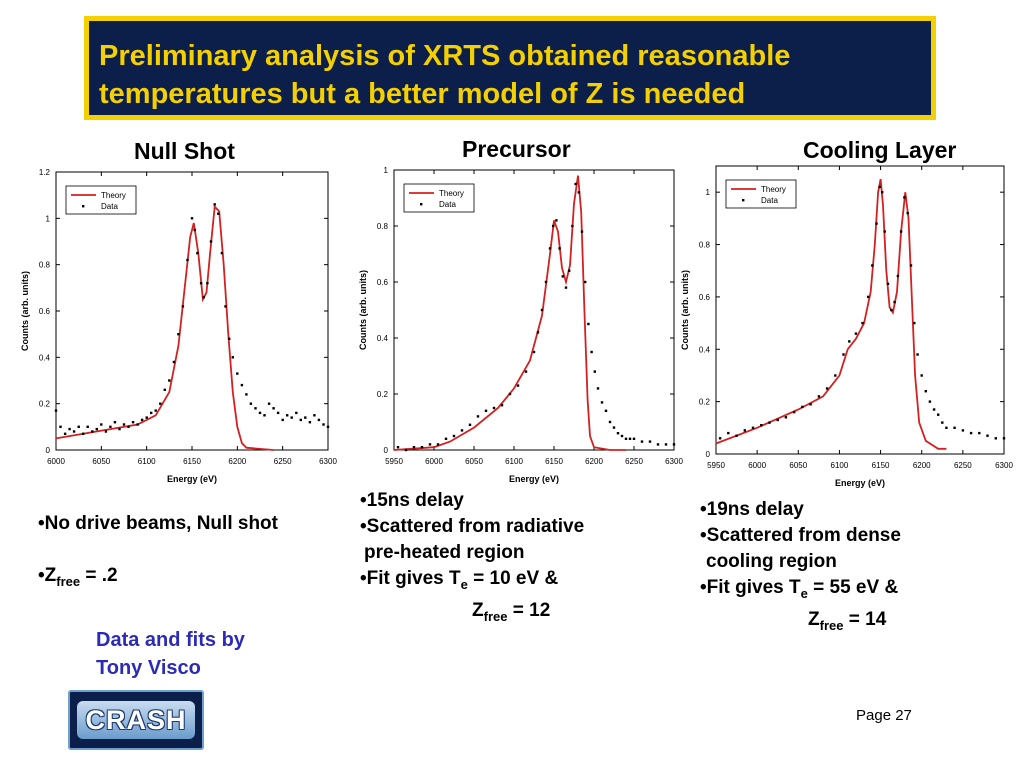  I want to click on plot-frame, so click(534, 310).